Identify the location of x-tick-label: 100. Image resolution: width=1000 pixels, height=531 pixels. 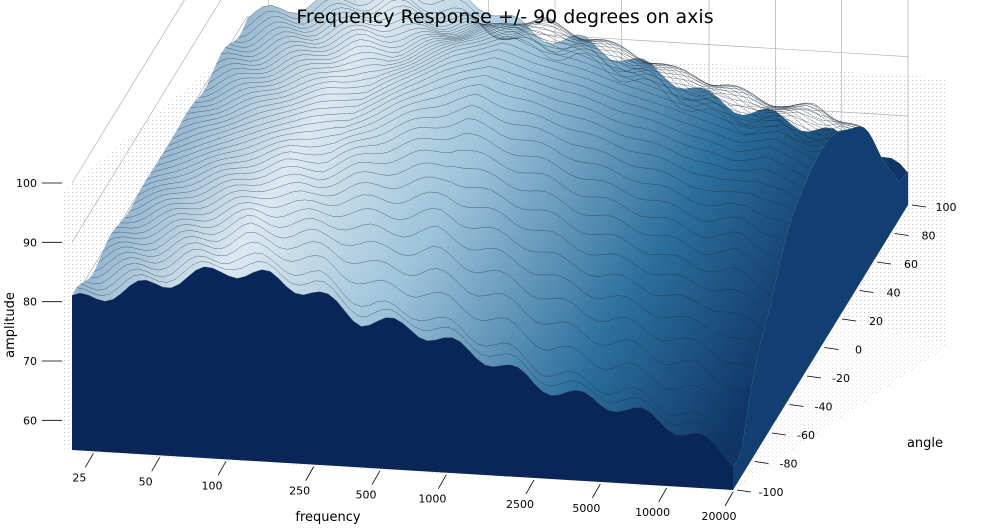
(212, 485).